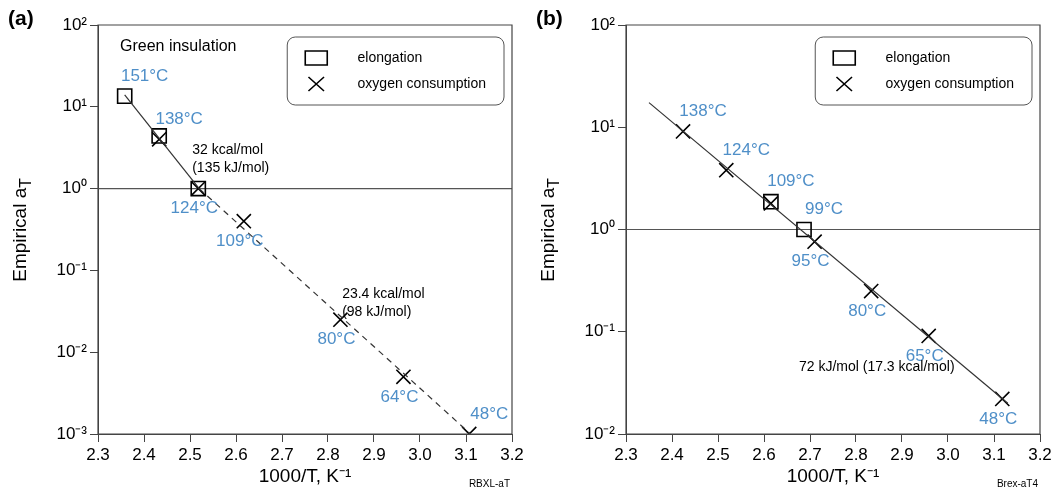 This screenshot has height=496, width=1055. Describe the element at coordinates (72, 433) in the screenshot. I see `y-tick-label: 10⁻³` at that location.